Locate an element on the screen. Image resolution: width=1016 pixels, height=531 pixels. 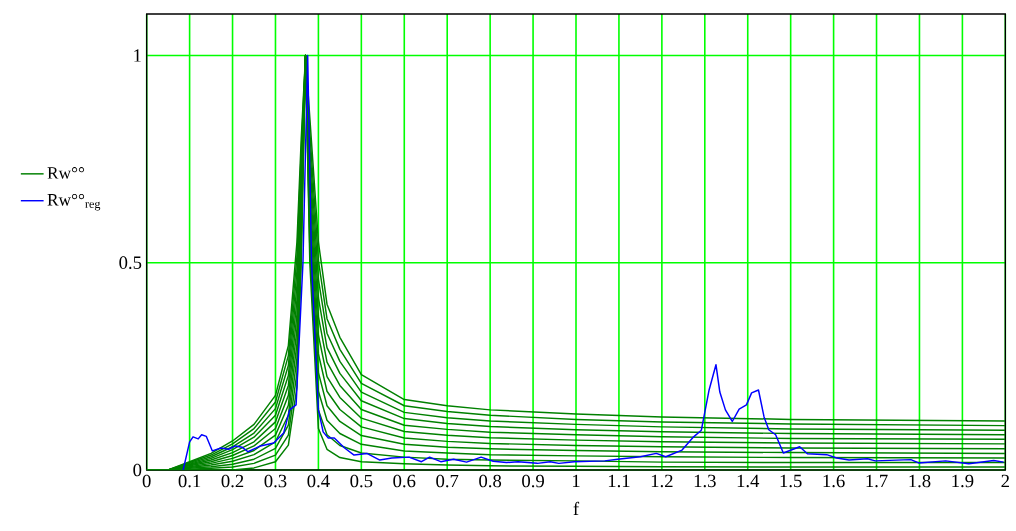
x-tick-label: 0 is located at coordinates (146, 481).